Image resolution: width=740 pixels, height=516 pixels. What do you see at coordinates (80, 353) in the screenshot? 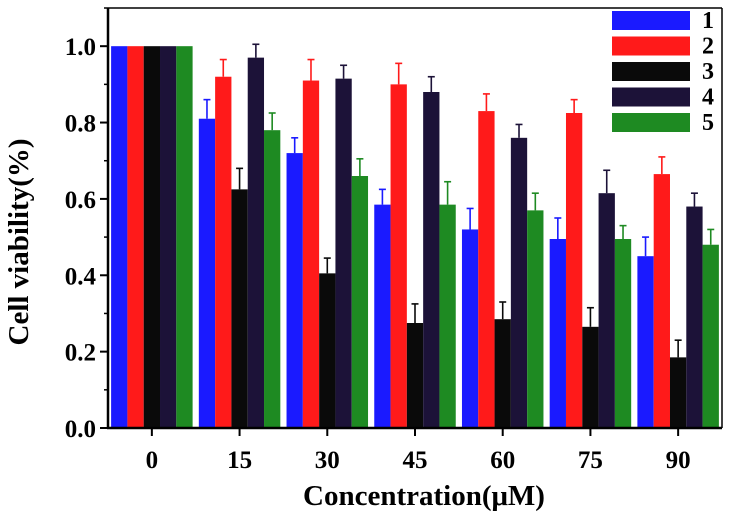
I see `y-tick-label-0.2: 0.2` at bounding box center [80, 353].